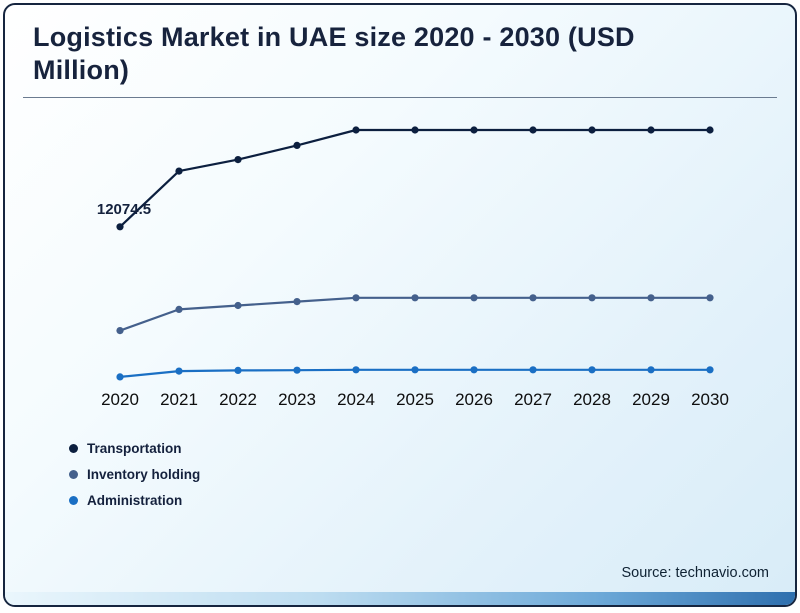 Image resolution: width=800 pixels, height=613 pixels. Describe the element at coordinates (695, 573) in the screenshot. I see `source-attribution: Source: technavio.com` at that location.